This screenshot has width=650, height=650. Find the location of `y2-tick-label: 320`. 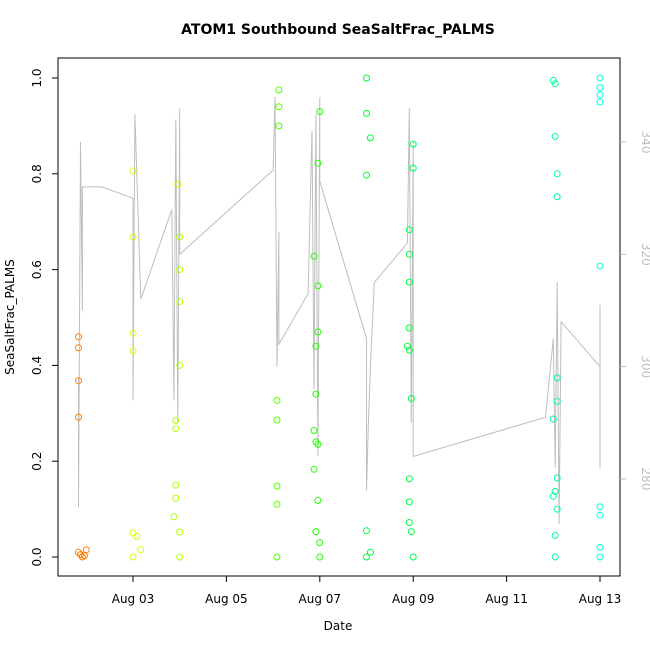

y2-tick-label: 320 is located at coordinates (644, 254).